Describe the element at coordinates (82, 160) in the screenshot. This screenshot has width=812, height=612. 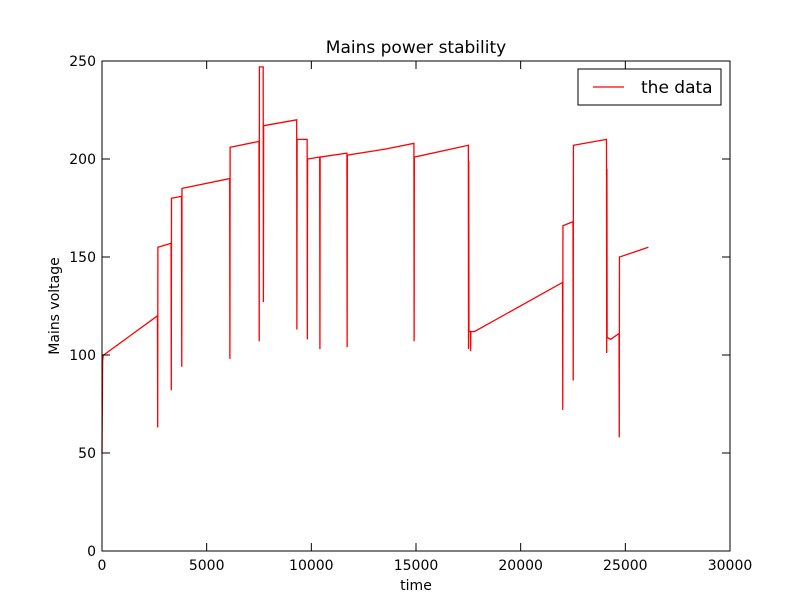
I see `y-tick-label: 200` at that location.